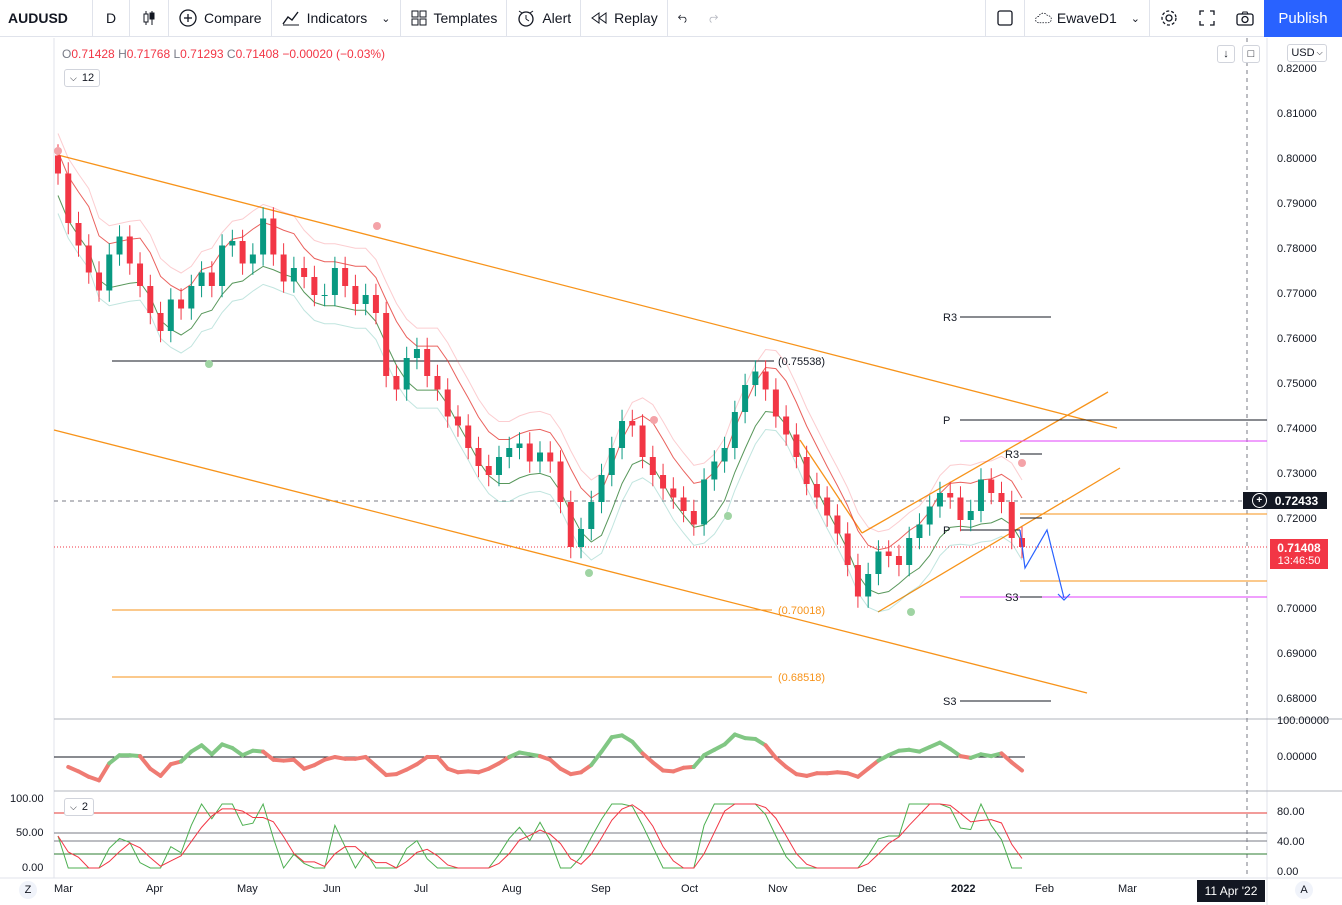  I want to click on pane3-indicators-toggle: ⌵ 2, so click(79, 807).